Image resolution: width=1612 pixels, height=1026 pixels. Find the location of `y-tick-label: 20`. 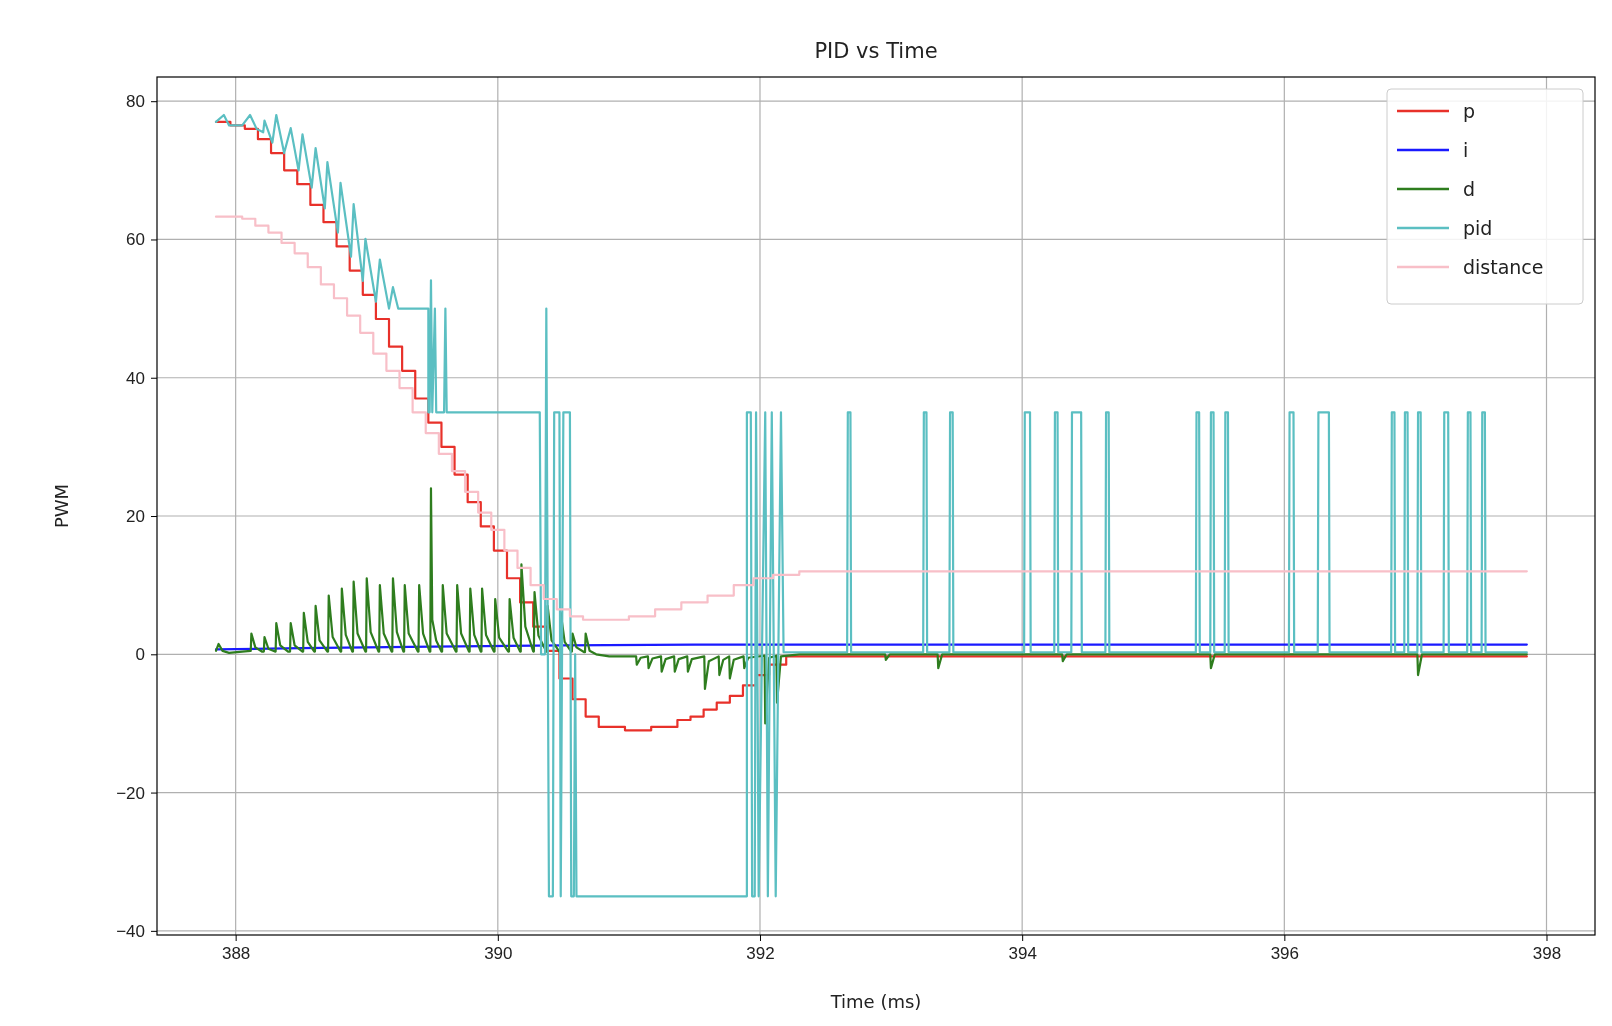

y-tick-label: 20 is located at coordinates (135, 516).